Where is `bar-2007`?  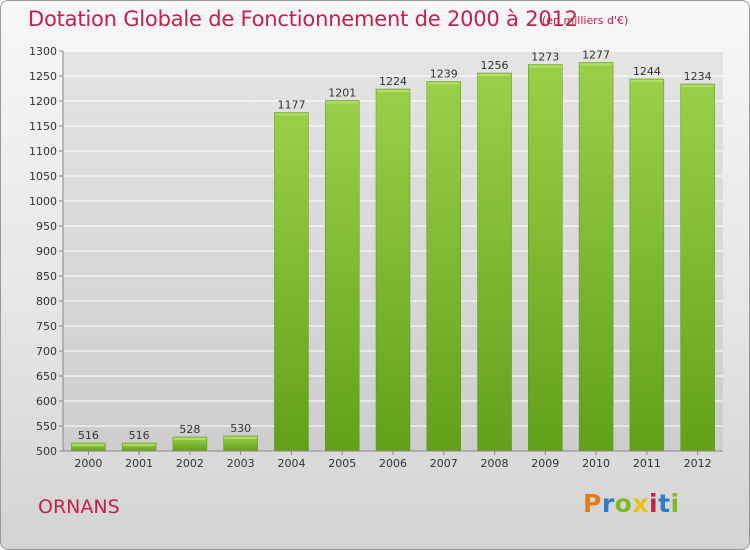
bar-2007 is located at coordinates (444, 266).